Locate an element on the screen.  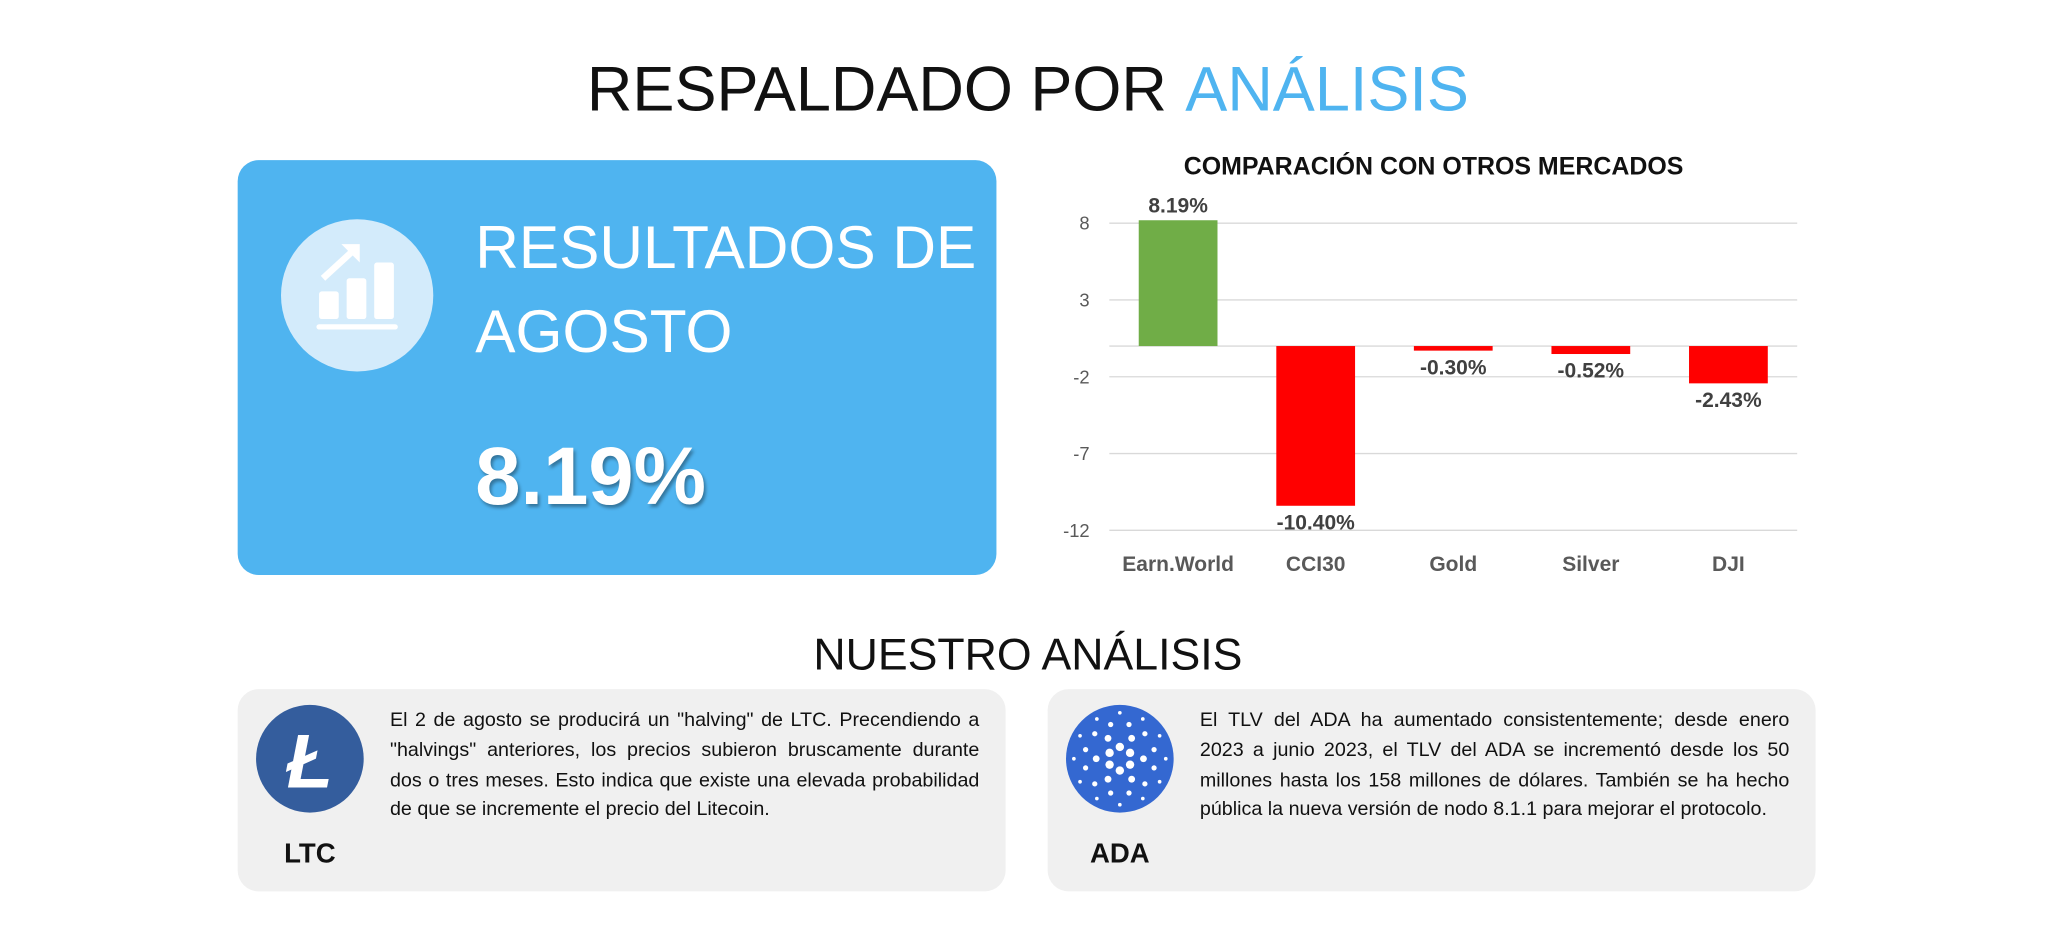
card-heading: RESULTADOS DE is located at coordinates (725, 247).